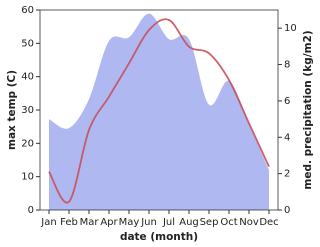 This screenshot has height=247, width=320. Describe the element at coordinates (27, 177) in the screenshot. I see `y-tick-label: 10` at that location.